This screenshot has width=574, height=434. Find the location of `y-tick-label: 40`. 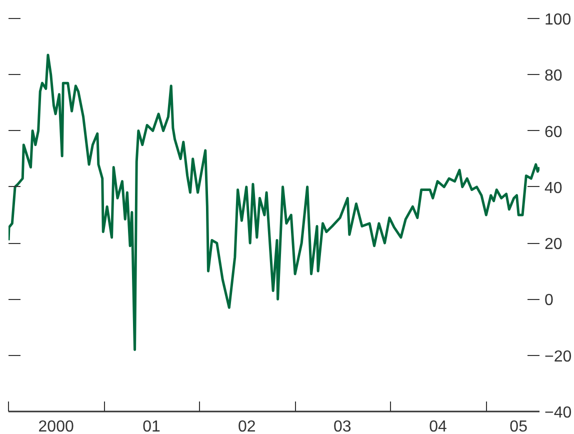

y-tick-label: 40 is located at coordinates (553, 188).